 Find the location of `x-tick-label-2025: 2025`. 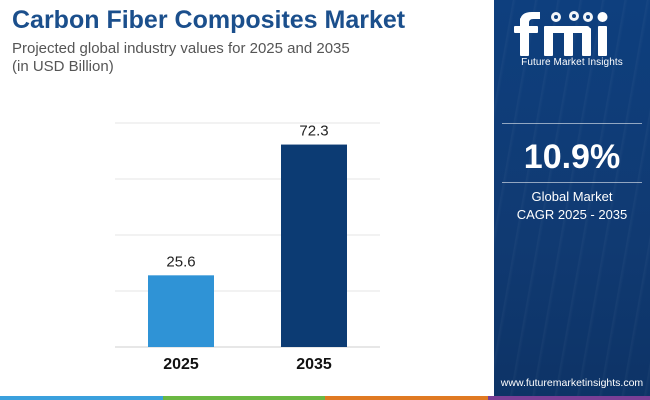

x-tick-label-2025: 2025 is located at coordinates (181, 364).